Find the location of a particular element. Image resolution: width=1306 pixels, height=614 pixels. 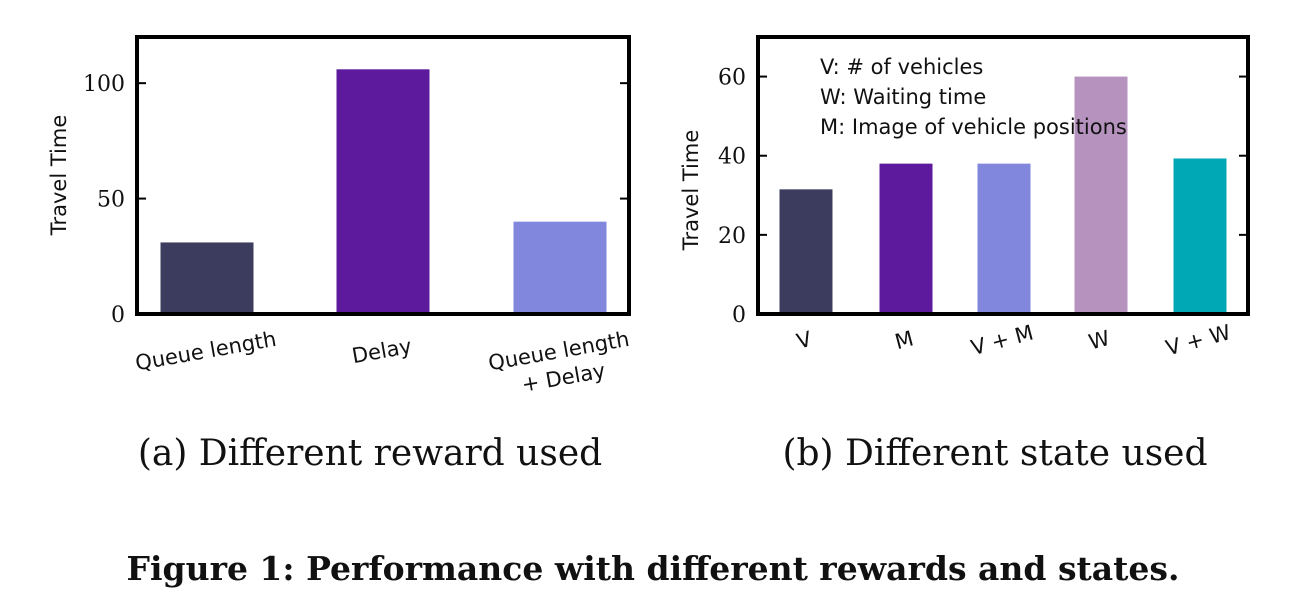

chart-b-category-3-line-1: V + M is located at coordinates (1001, 340).